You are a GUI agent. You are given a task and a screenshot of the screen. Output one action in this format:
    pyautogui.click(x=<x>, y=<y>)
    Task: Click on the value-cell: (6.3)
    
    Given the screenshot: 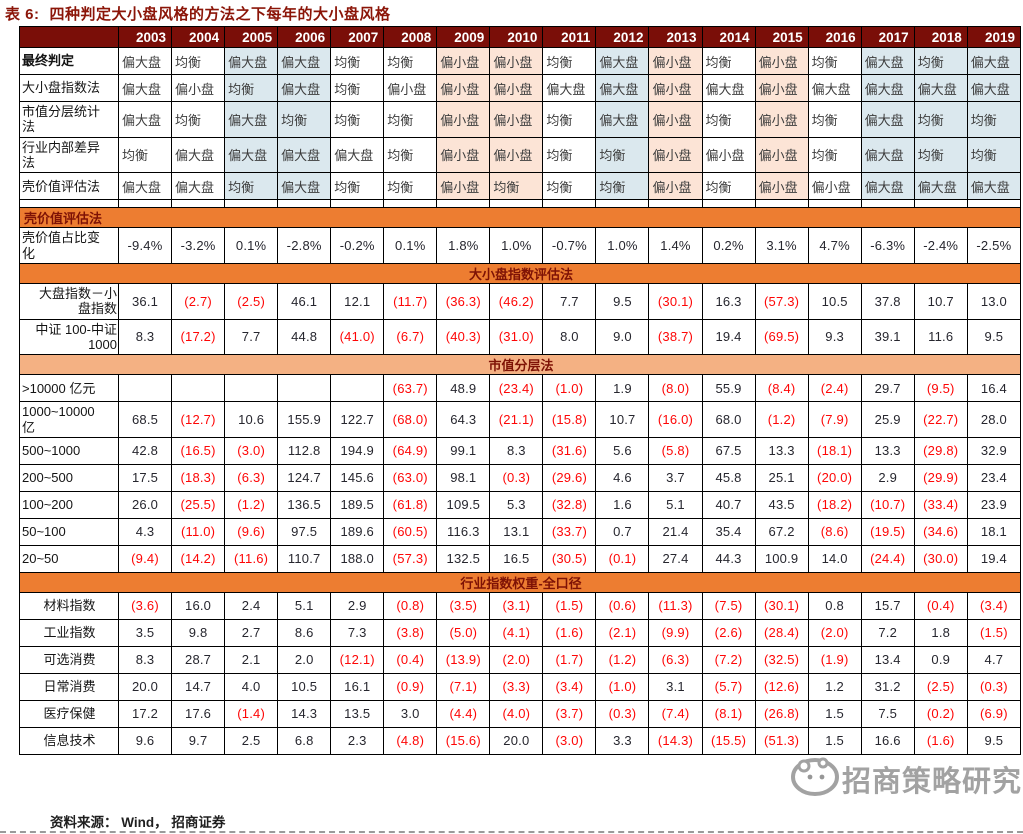 What is the action you would take?
    pyautogui.click(x=251, y=477)
    